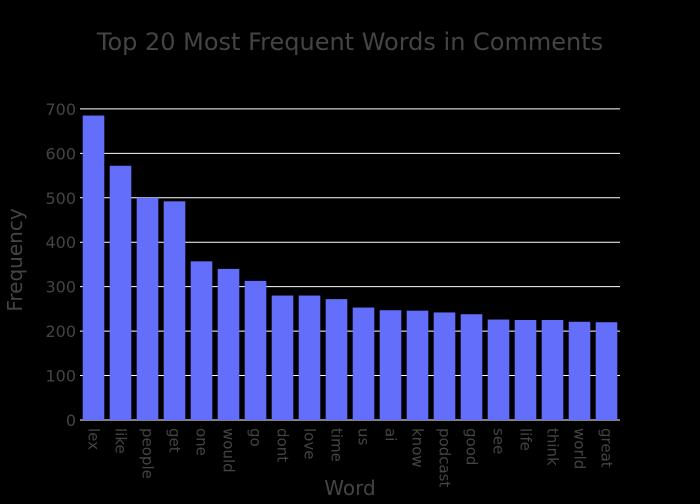 This screenshot has width=700, height=504. Describe the element at coordinates (60, 198) in the screenshot. I see `y-tick-label: 500` at that location.